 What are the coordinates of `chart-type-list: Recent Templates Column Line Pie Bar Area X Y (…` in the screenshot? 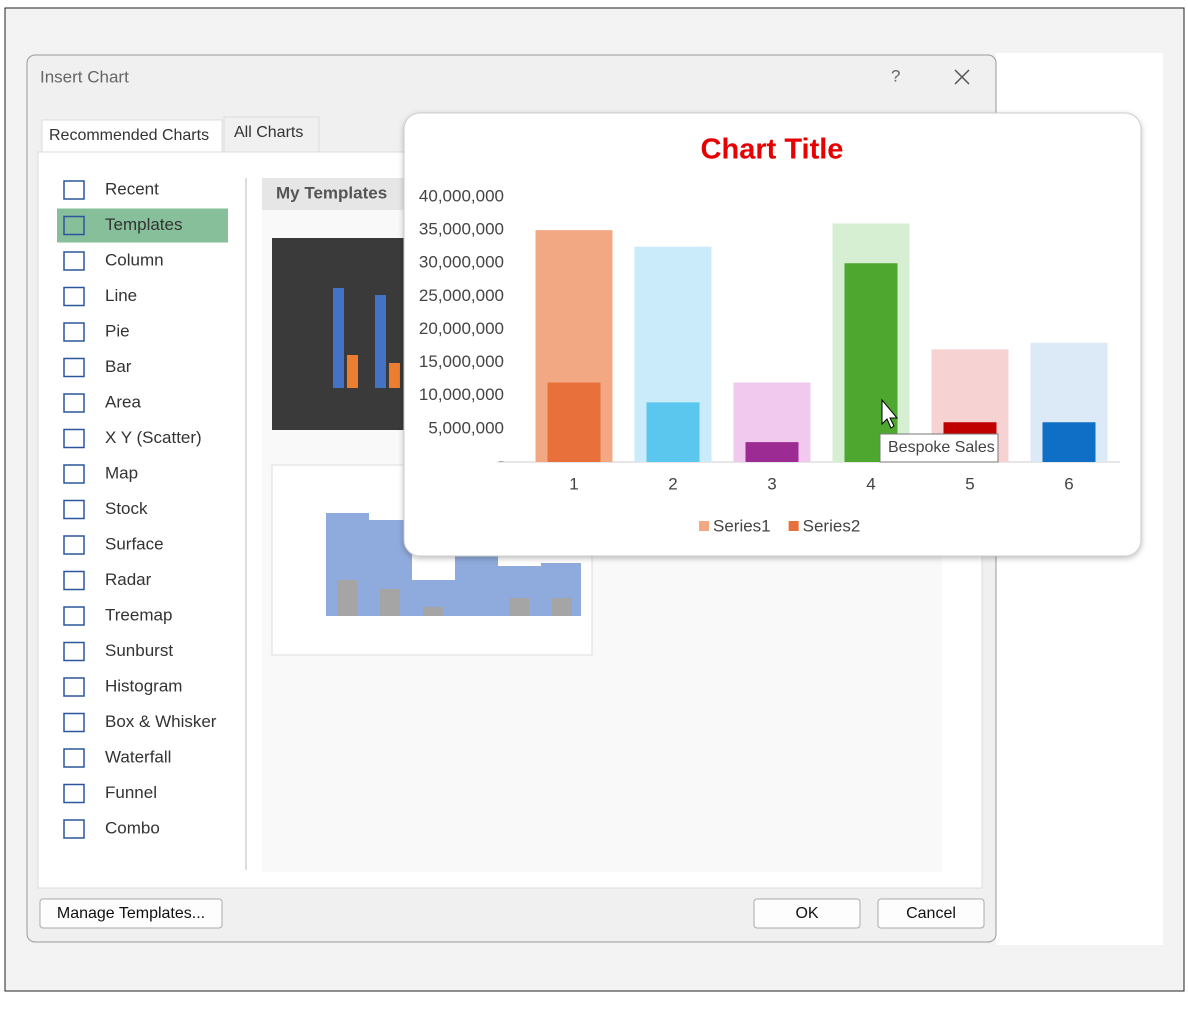 It's located at (142, 509).